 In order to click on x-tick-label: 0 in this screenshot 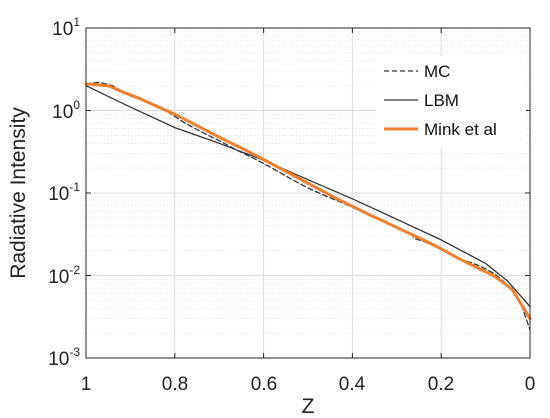, I will do `click(530, 384)`.